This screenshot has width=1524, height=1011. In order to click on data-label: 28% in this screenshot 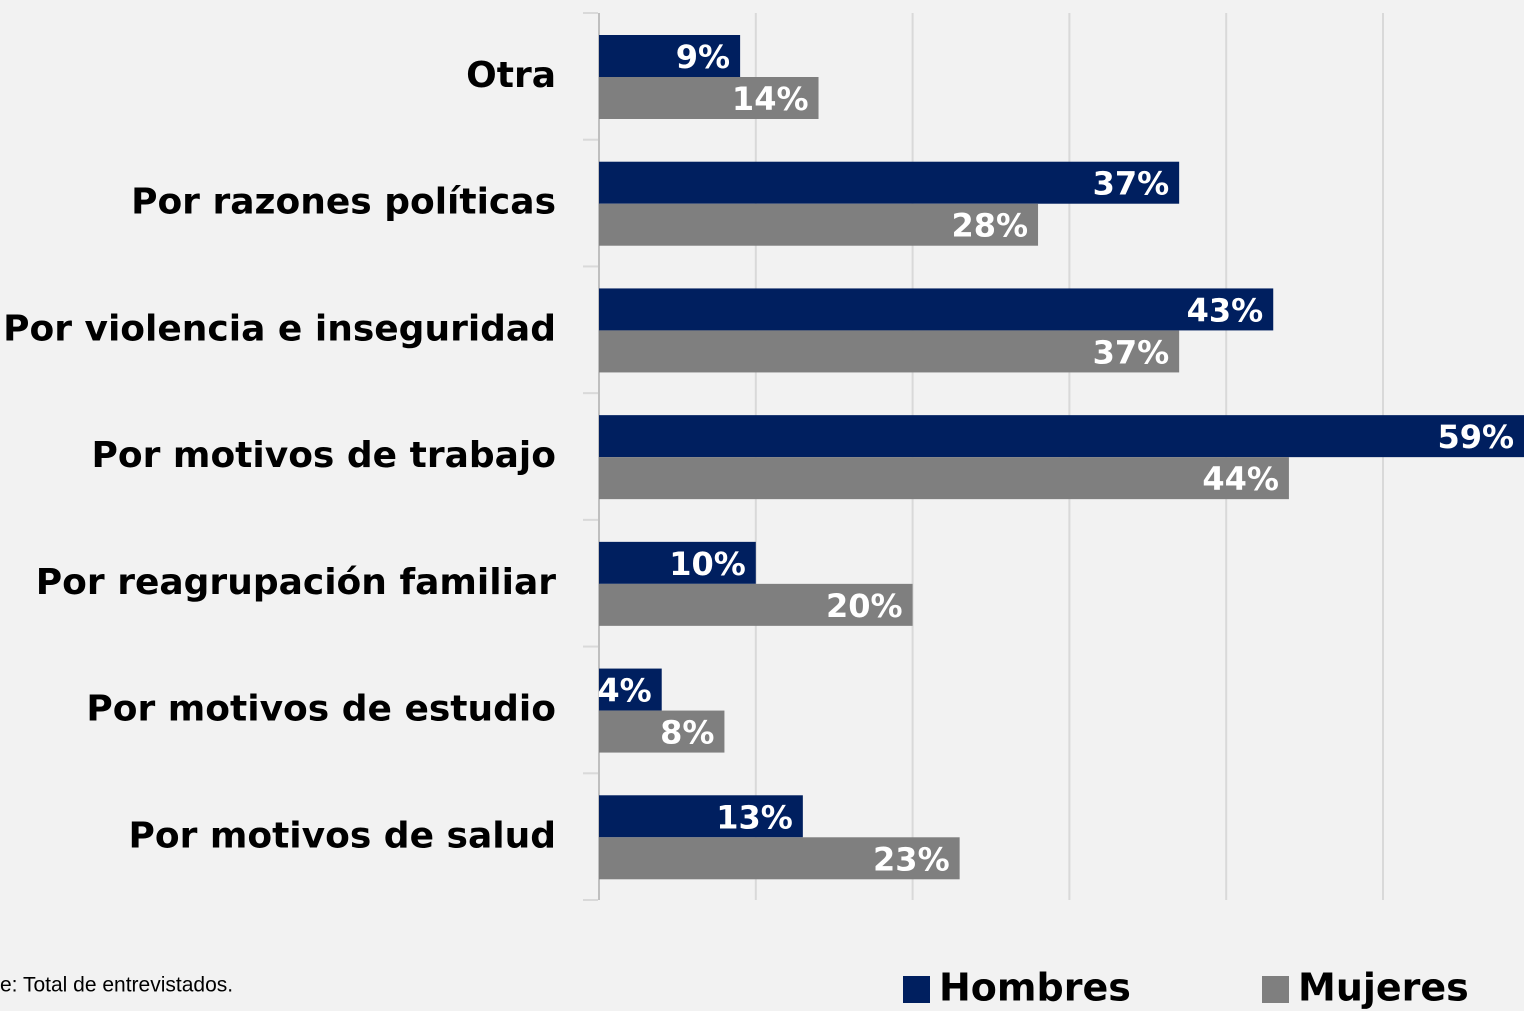, I will do `click(989, 226)`.